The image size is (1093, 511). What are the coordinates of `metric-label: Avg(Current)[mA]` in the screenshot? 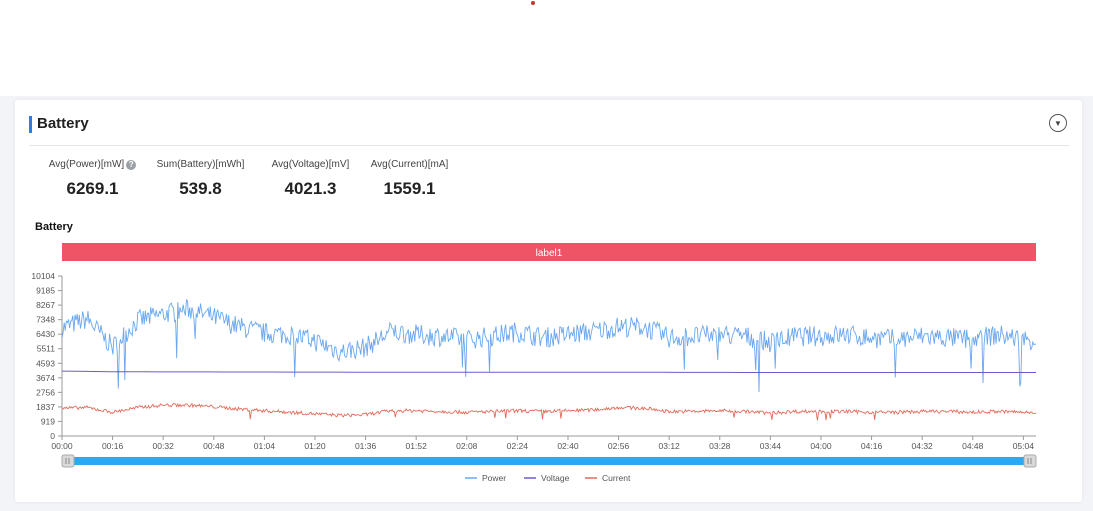 It's located at (409, 164).